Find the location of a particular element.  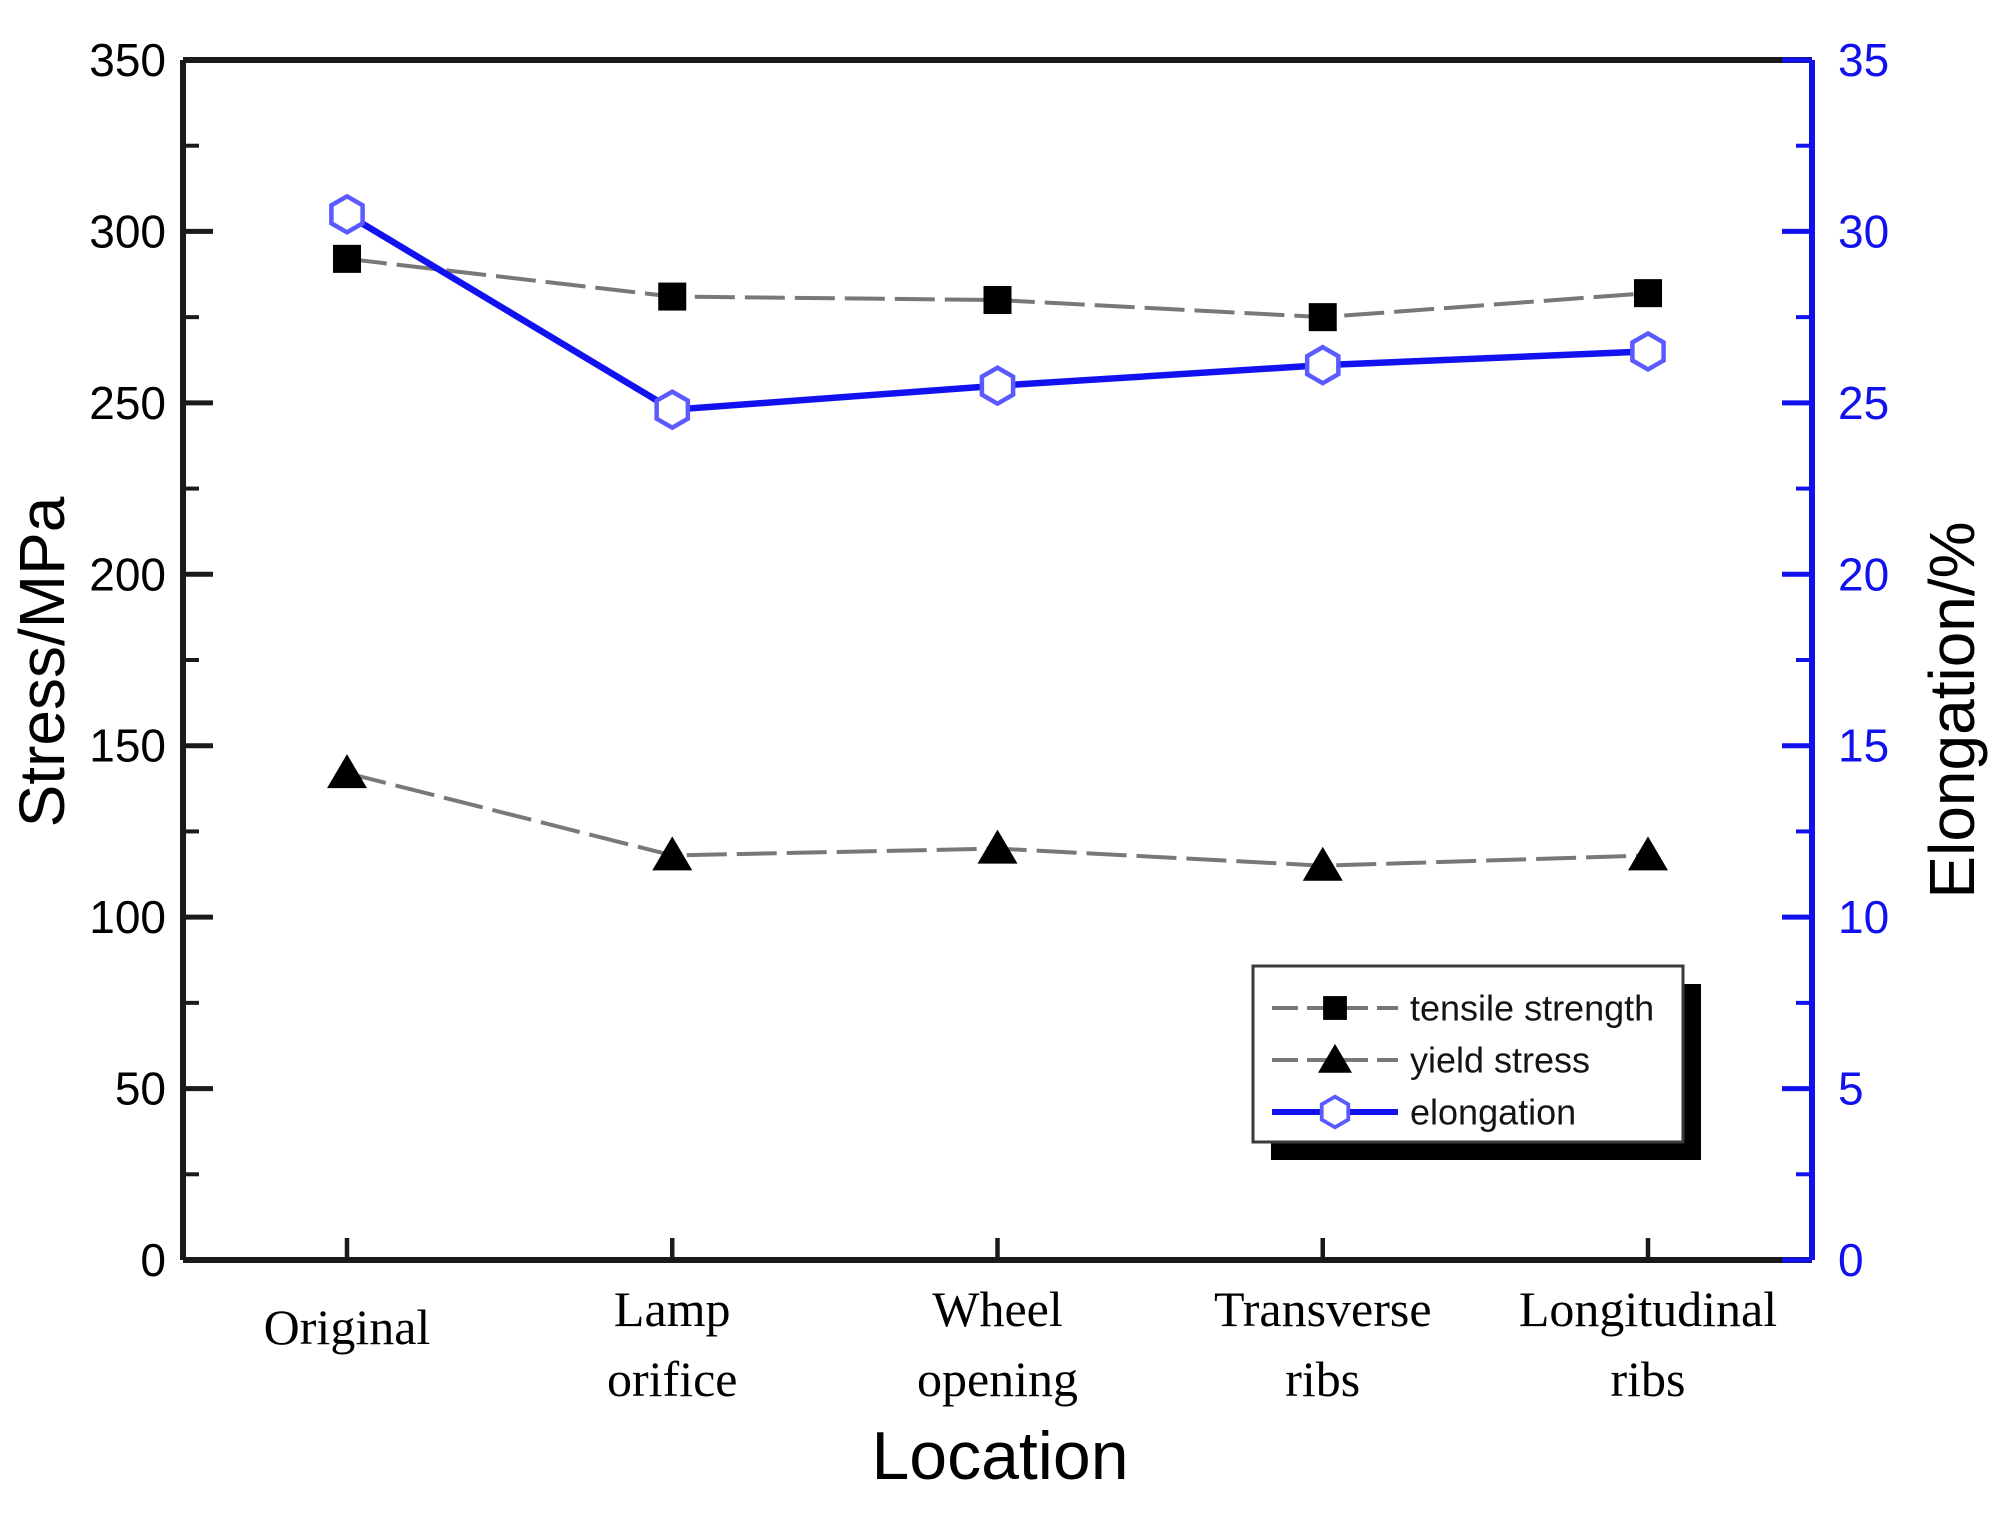

left-axis-tick-label: 150 is located at coordinates (127, 746).